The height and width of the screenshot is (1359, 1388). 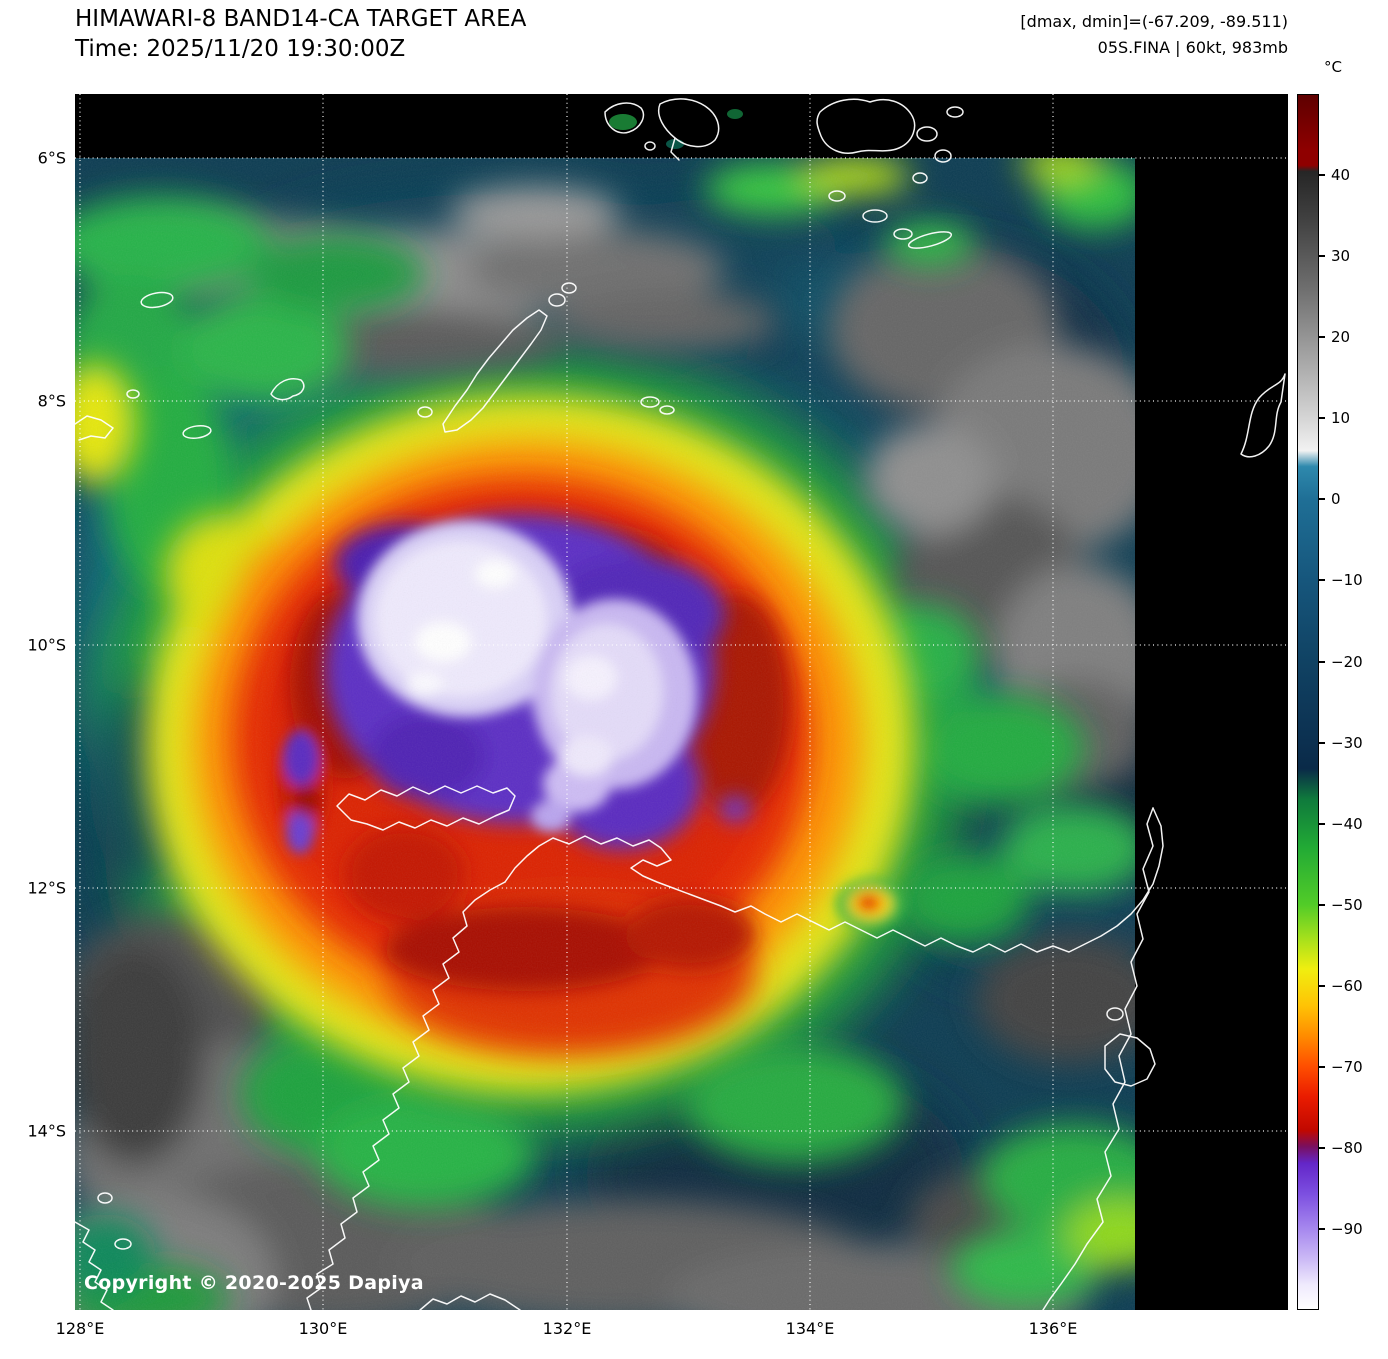 I want to click on colorbar-tick-label: −10, so click(x=1347, y=580).